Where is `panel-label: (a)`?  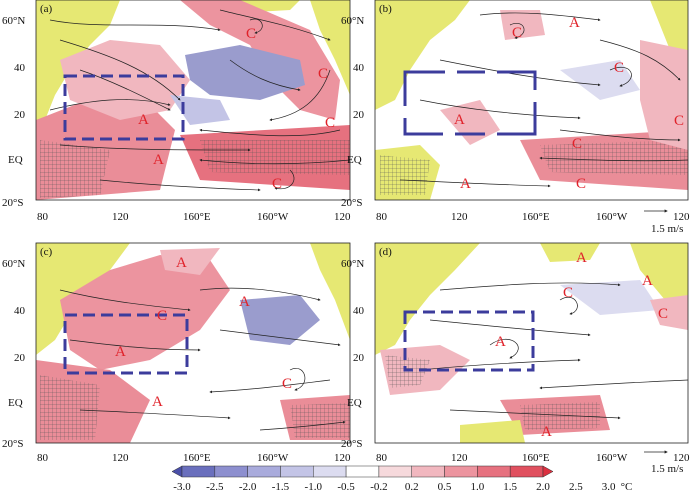
panel-label: (a) is located at coordinates (46, 9).